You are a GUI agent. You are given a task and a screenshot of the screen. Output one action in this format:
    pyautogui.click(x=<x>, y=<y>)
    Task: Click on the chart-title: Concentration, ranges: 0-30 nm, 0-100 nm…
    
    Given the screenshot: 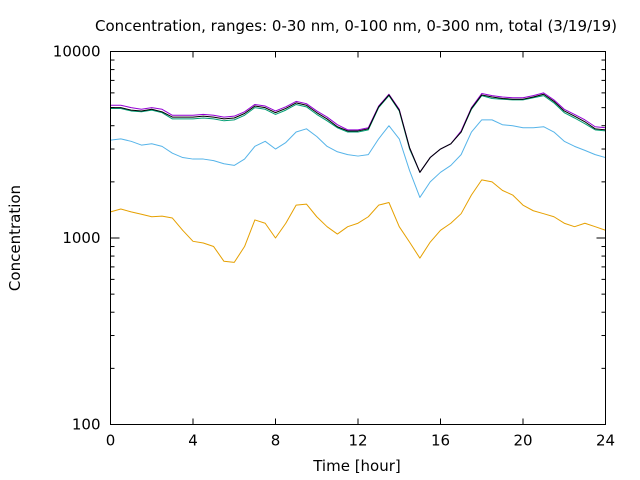 What is the action you would take?
    pyautogui.click(x=356, y=26)
    